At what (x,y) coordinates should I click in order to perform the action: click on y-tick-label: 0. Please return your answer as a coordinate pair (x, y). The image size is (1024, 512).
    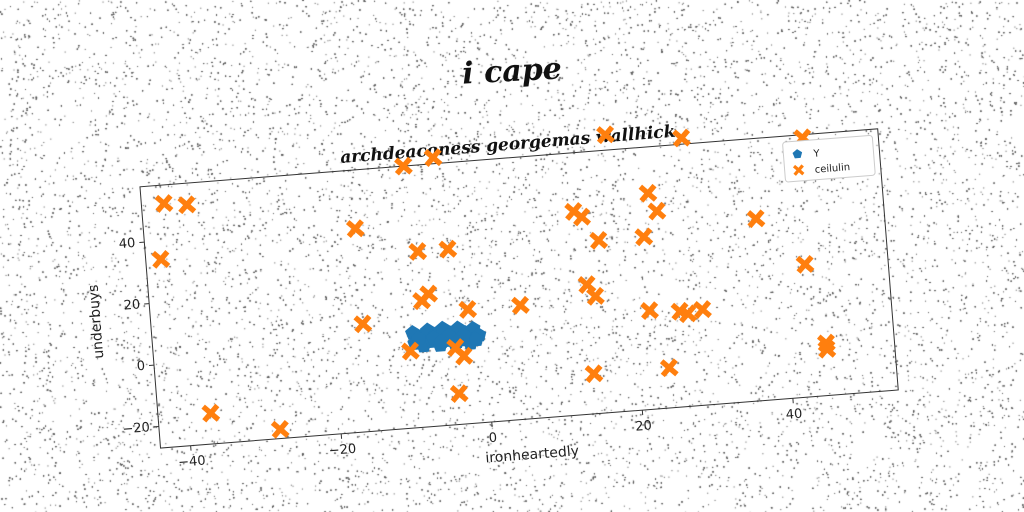
    Looking at the image, I should click on (140, 367).